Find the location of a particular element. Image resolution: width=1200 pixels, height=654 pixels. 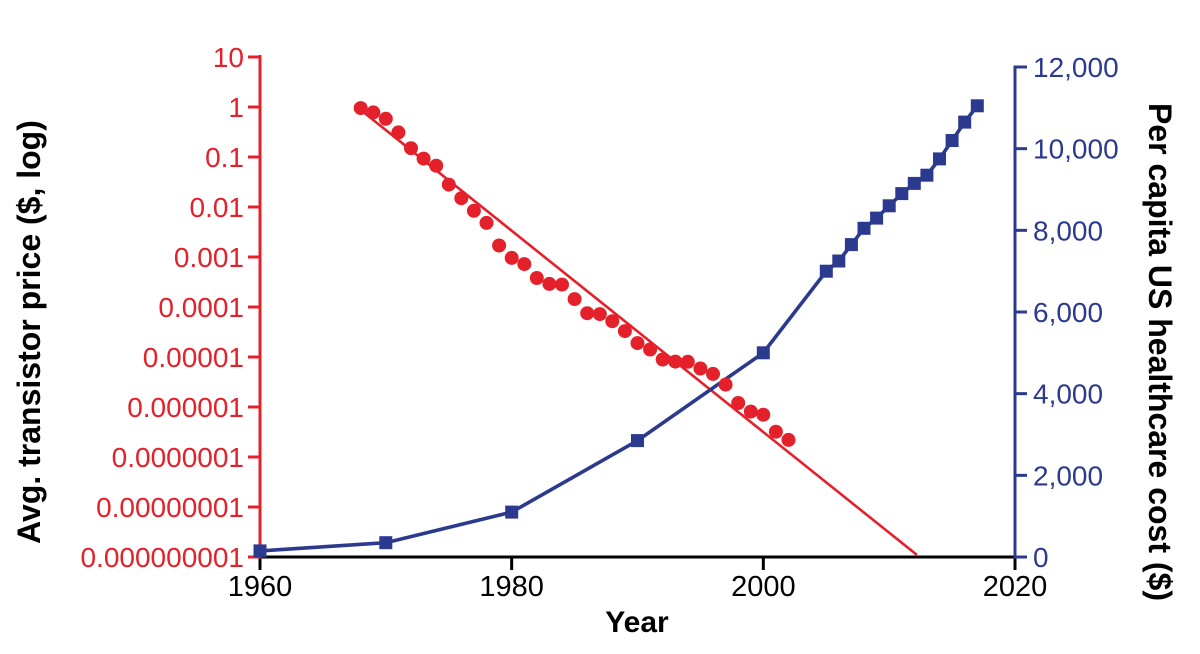

right-axis-tick-label: 0 is located at coordinates (1041, 557).